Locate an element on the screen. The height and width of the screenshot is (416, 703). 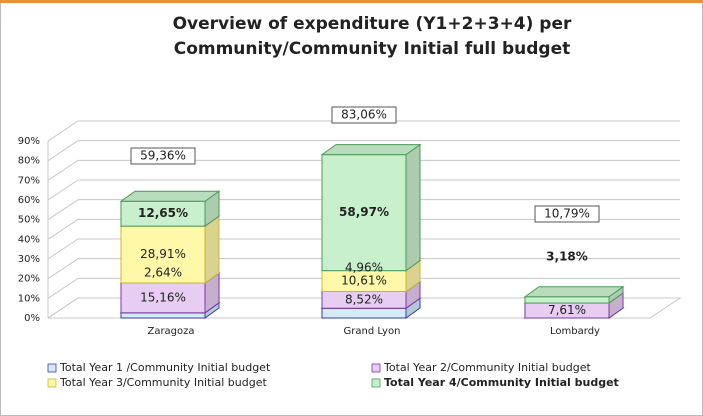
data-label: 12,65% is located at coordinates (163, 213).